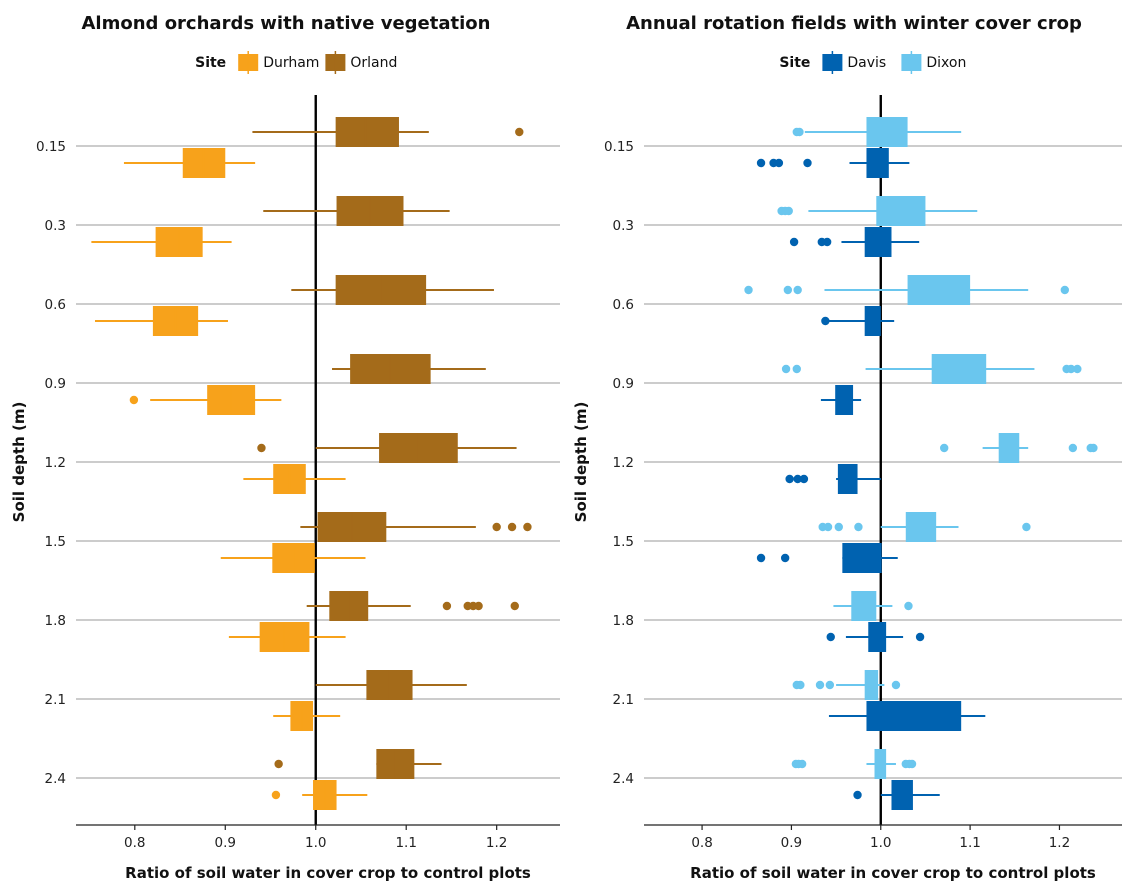  What do you see at coordinates (933, 62) in the screenshot?
I see `legend-key-dixon: Dixon` at bounding box center [933, 62].